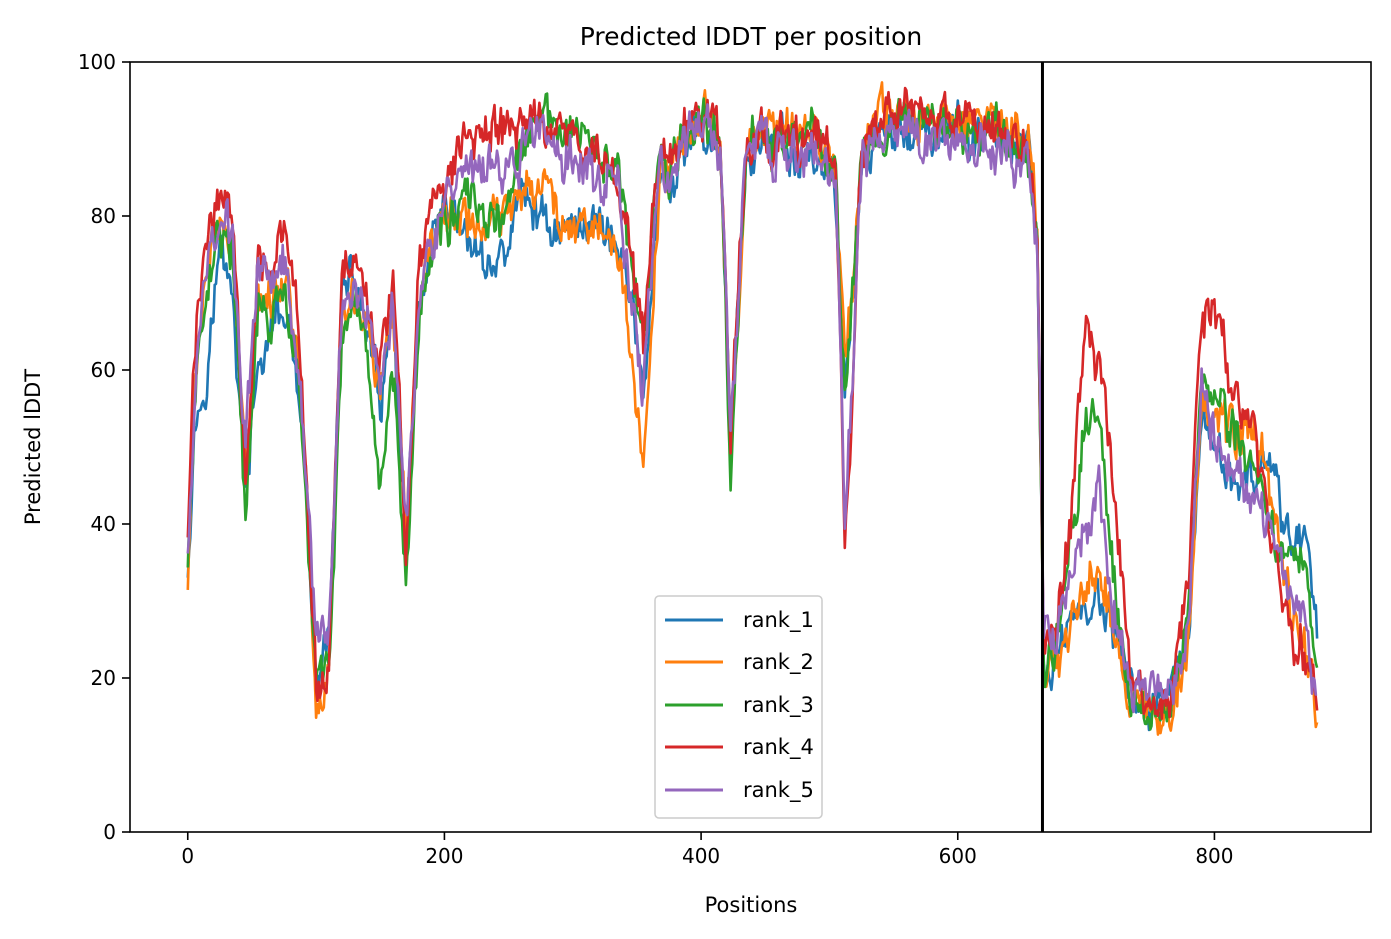 The image size is (1391, 939). Describe the element at coordinates (751, 36) in the screenshot. I see `chart-title: Predicted lDDT per position` at that location.